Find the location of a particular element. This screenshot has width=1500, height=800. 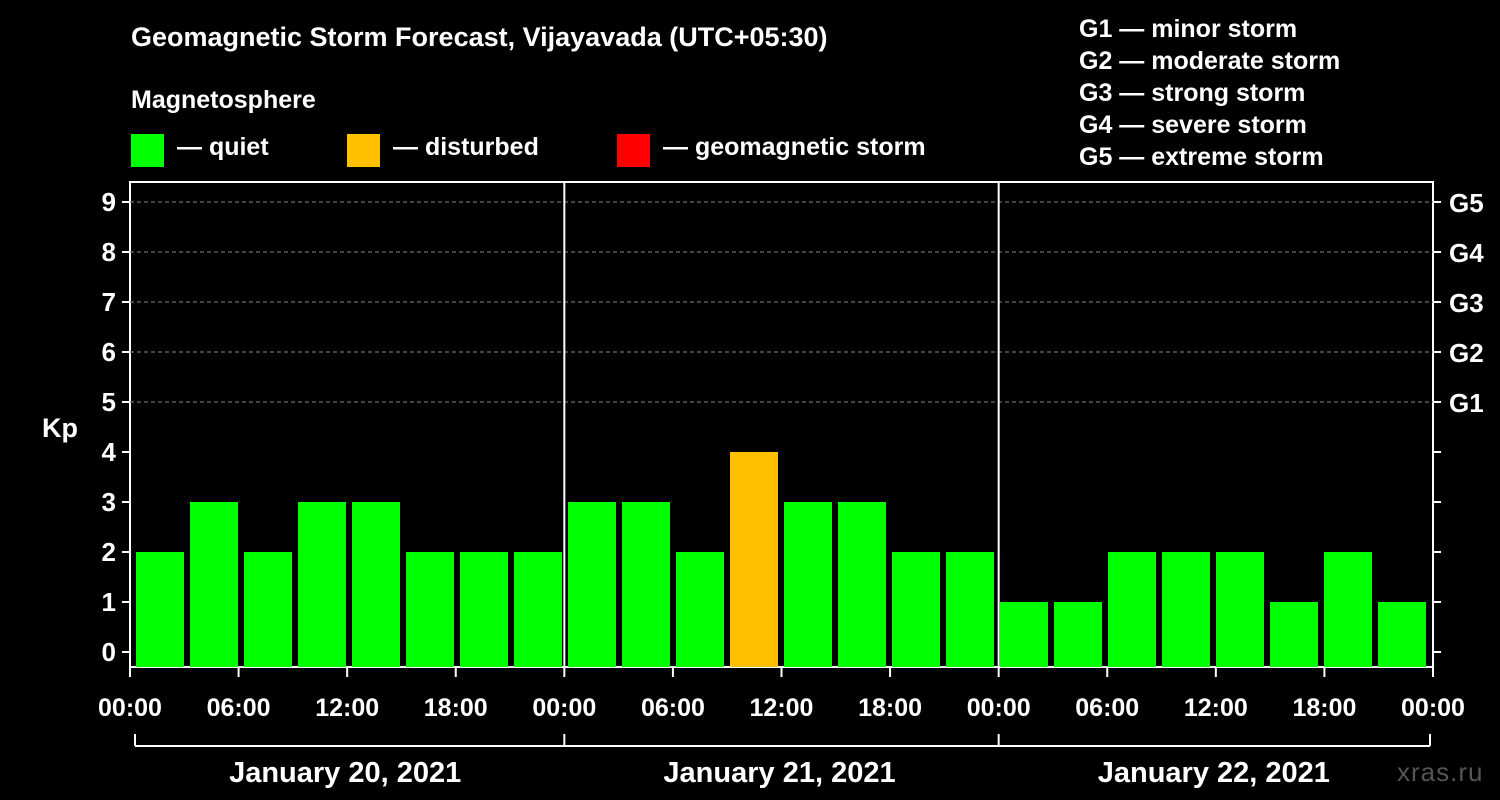

legend-label-storm: — geomagnetic storm is located at coordinates (794, 147).